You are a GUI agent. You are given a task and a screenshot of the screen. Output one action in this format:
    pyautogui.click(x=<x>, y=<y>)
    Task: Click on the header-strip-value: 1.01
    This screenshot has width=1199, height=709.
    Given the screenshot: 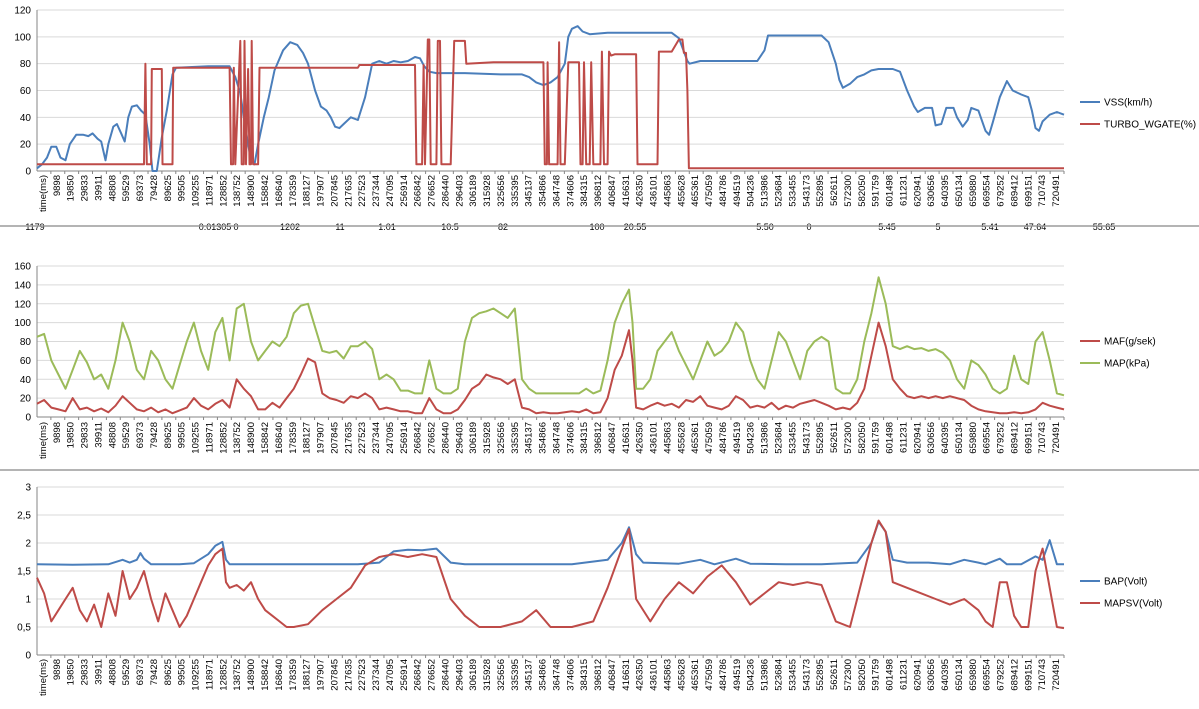 What is the action you would take?
    pyautogui.click(x=387, y=227)
    